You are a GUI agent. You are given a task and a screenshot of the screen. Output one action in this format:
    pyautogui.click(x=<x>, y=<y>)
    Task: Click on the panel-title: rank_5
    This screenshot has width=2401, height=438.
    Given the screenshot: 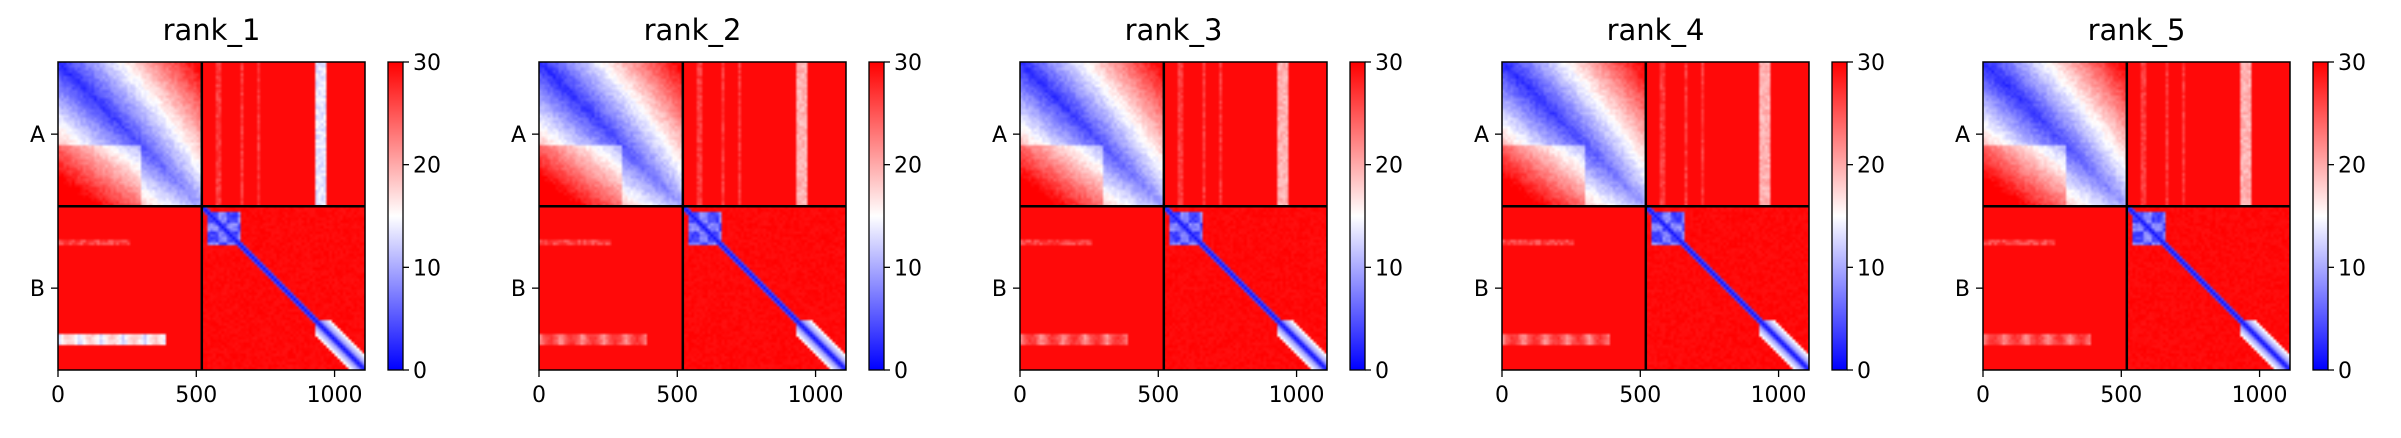 What is the action you would take?
    pyautogui.click(x=2136, y=30)
    